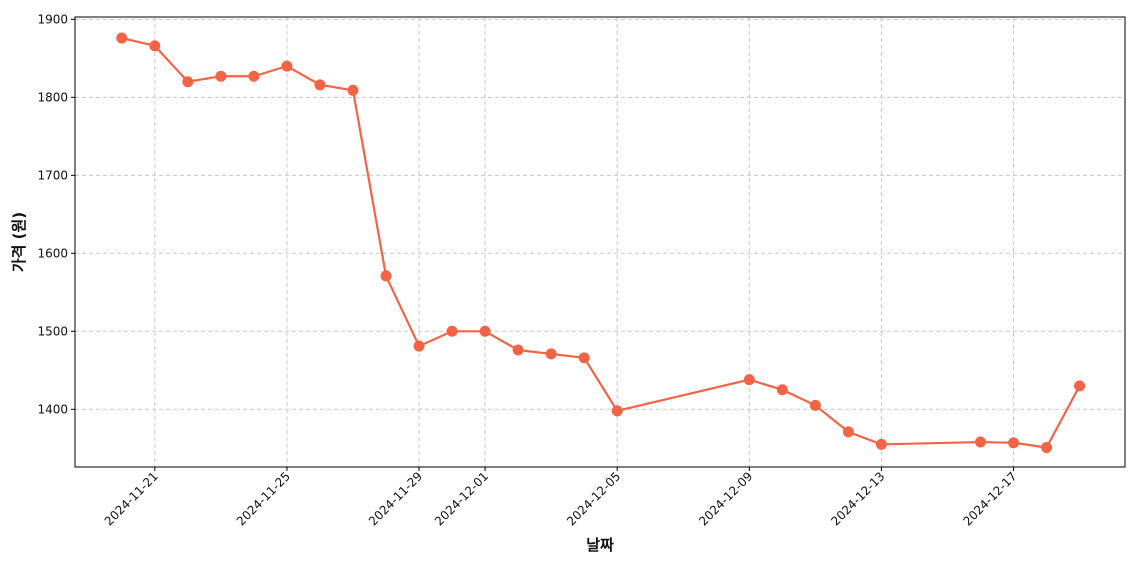 This screenshot has height=570, width=1140. What do you see at coordinates (131, 498) in the screenshot?
I see `x-tick-label: 2024-11-21` at bounding box center [131, 498].